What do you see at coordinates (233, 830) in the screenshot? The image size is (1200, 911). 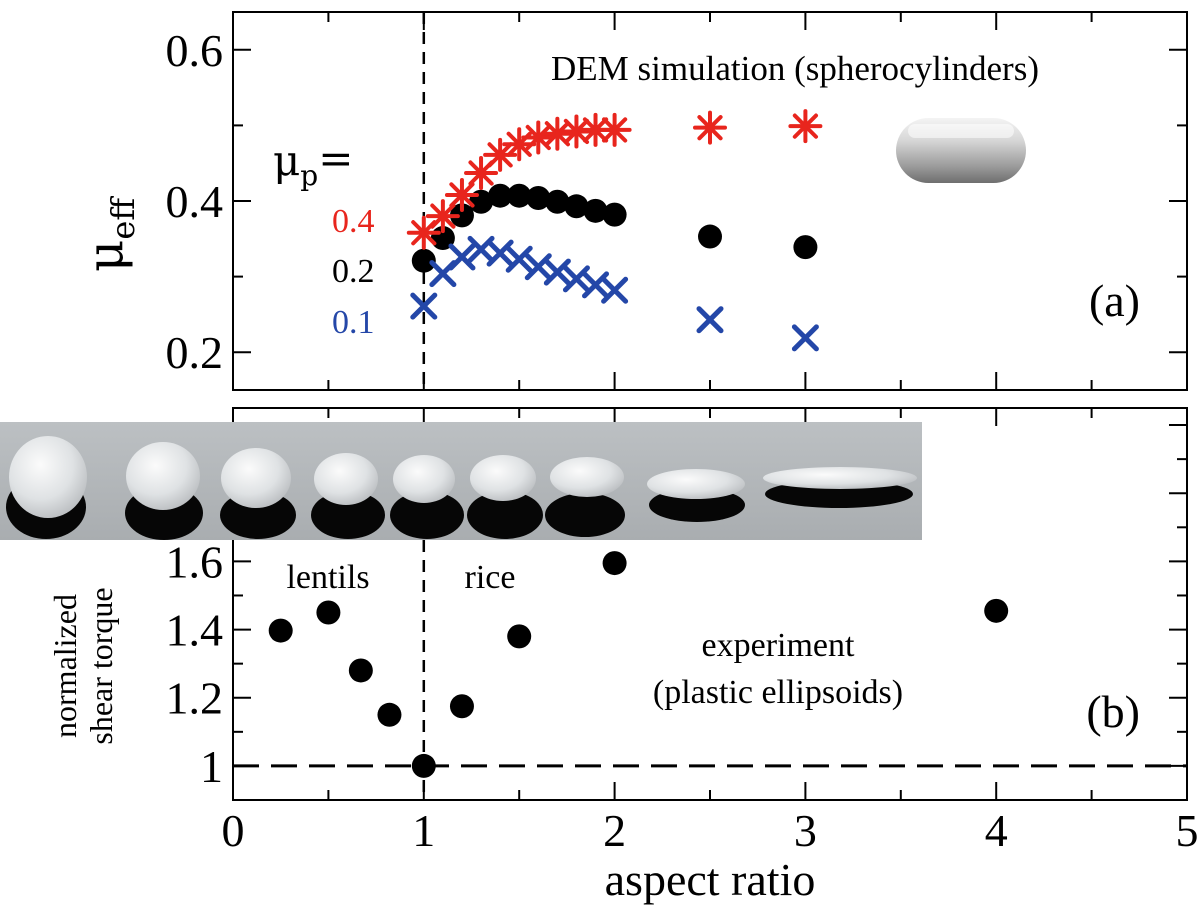 I see `xtick-label: 0` at bounding box center [233, 830].